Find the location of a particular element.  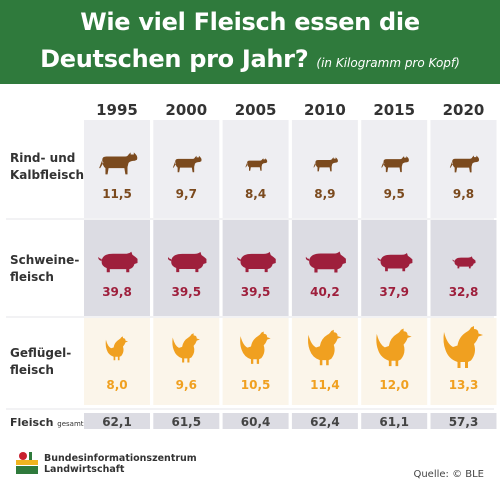

pork-icon-2005 is located at coordinates (256, 262).